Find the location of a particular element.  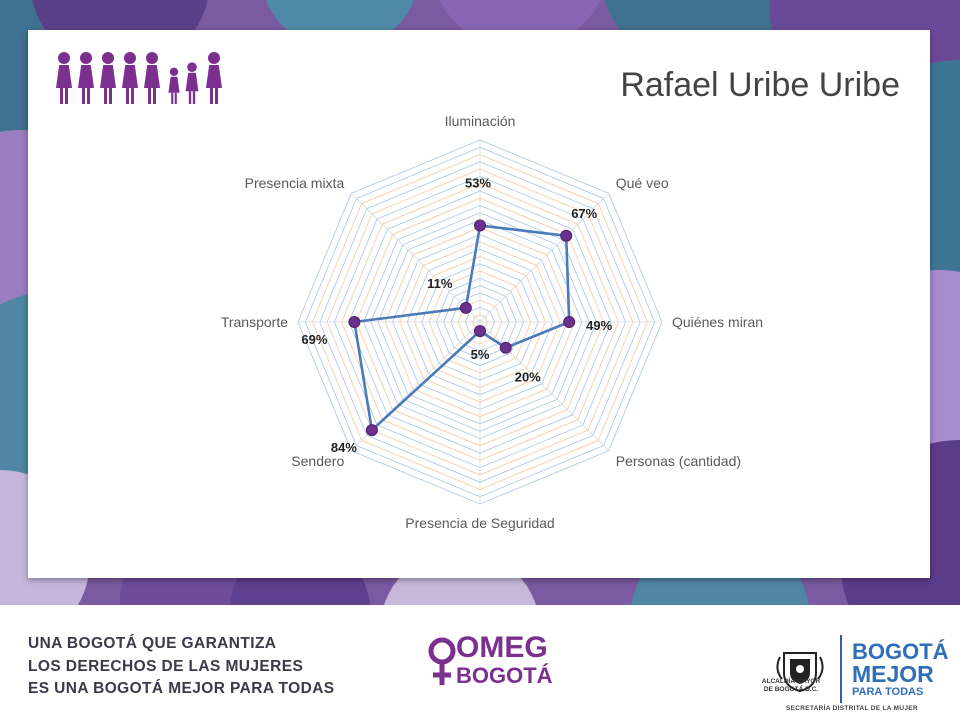

alcaldia-line-1: ALCALDÍA MAYOR is located at coordinates (791, 681).